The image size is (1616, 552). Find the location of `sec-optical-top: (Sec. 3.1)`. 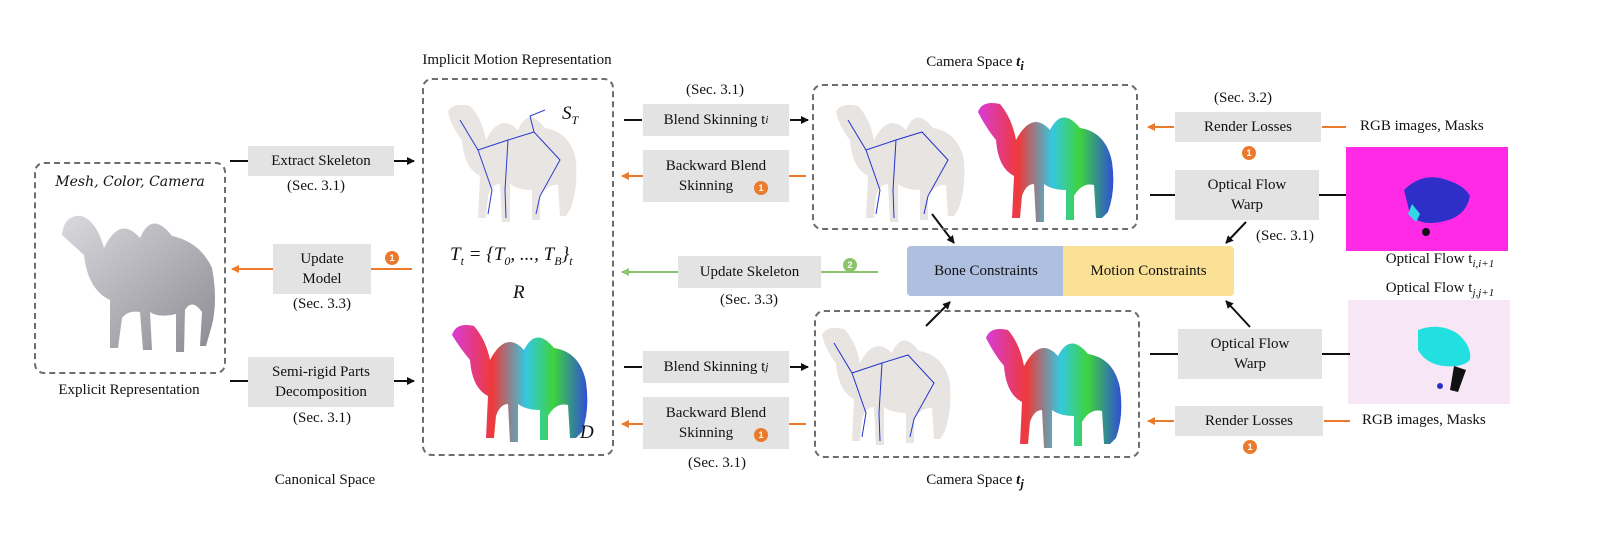

sec-optical-top: (Sec. 3.1) is located at coordinates (1285, 236).